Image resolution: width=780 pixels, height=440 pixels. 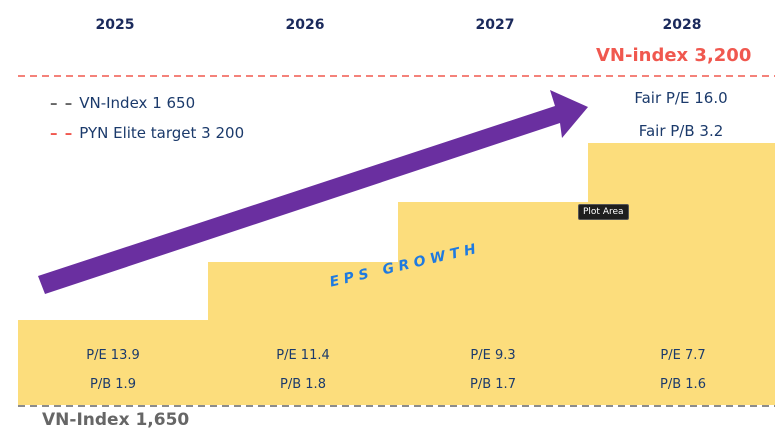 What do you see at coordinates (603, 212) in the screenshot?
I see `plot-area-tooltip: Plot Area` at bounding box center [603, 212].